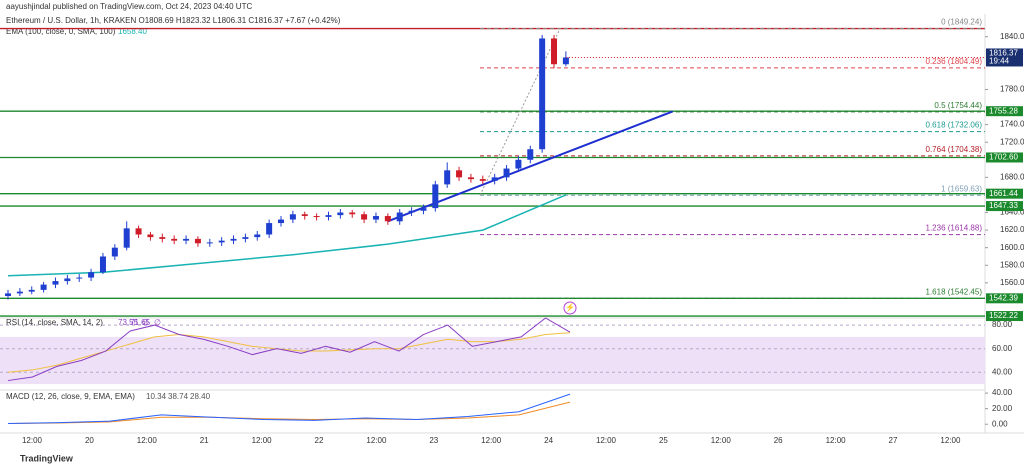  What do you see at coordinates (1003, 53) in the screenshot?
I see `last-price-label: 1816.37` at bounding box center [1003, 53].